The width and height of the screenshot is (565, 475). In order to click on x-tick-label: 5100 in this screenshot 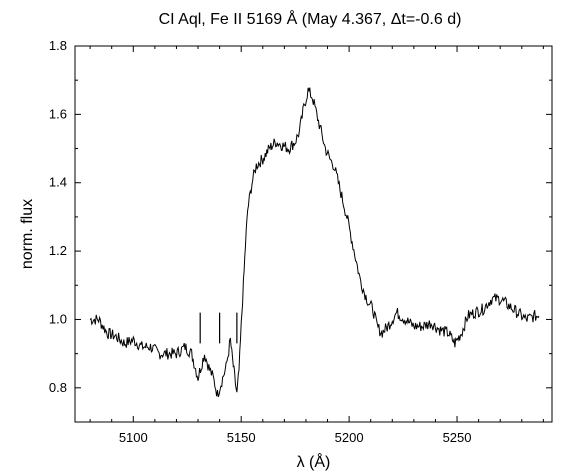, I will do `click(133, 437)`.